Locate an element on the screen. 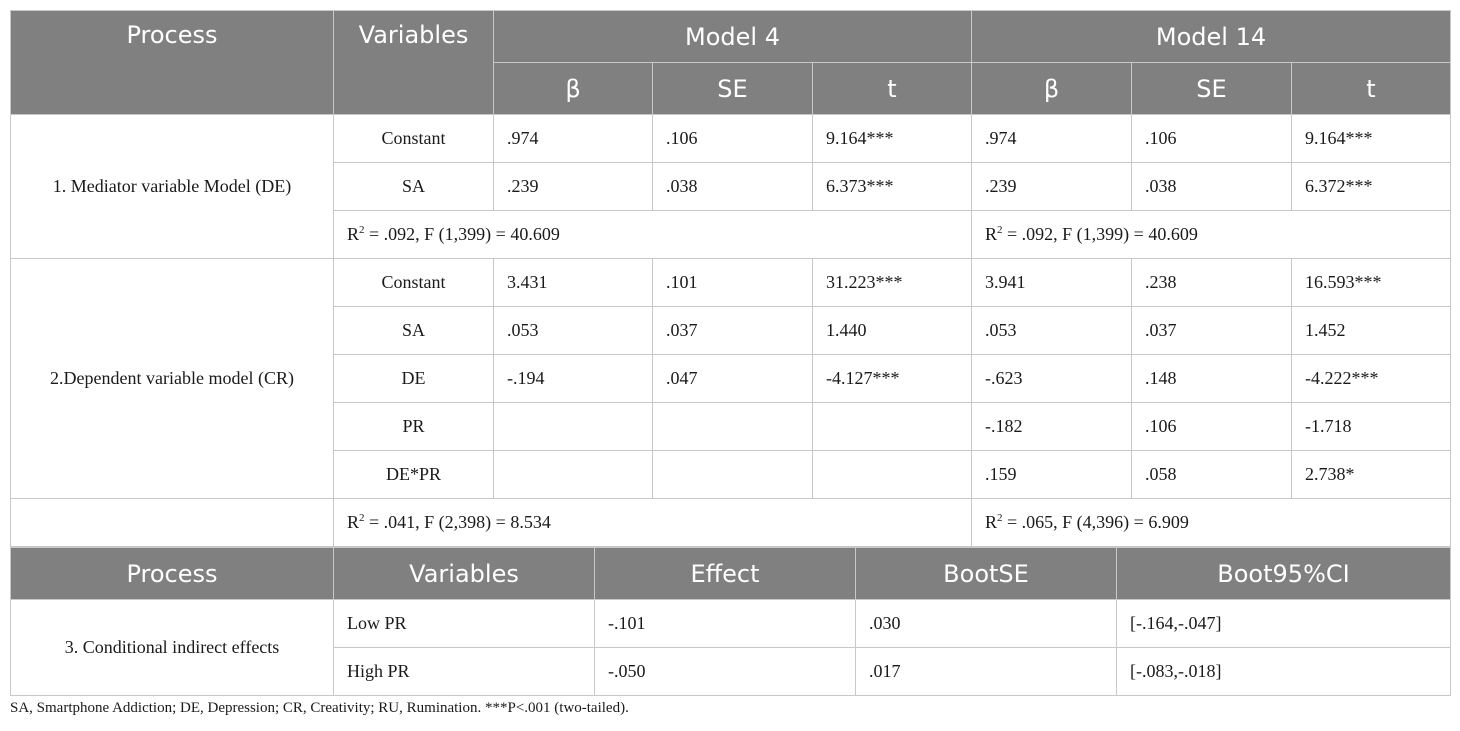  value-cell: -4.127*** is located at coordinates (892, 378).